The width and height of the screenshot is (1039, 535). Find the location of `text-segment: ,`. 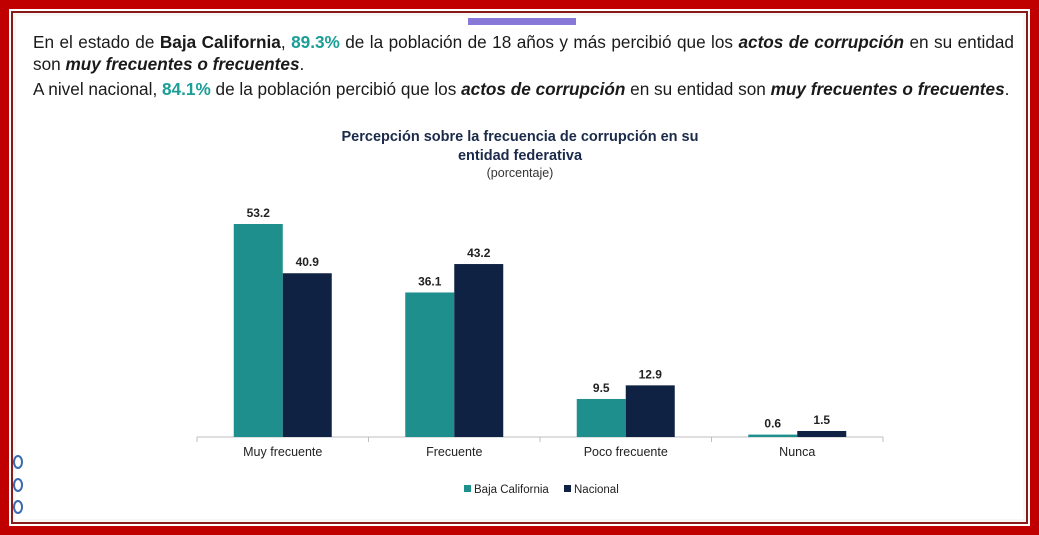

text-segment: , is located at coordinates (286, 42).